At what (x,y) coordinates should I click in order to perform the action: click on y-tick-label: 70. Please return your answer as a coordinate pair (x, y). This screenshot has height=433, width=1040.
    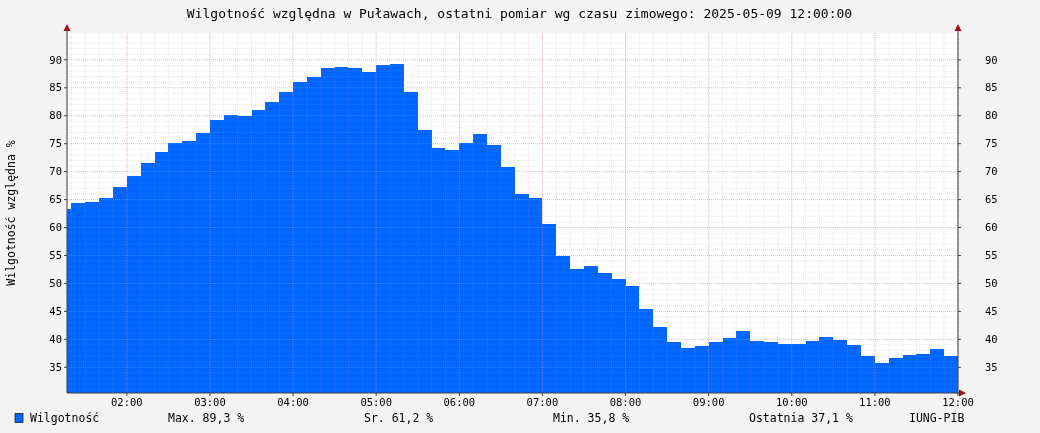
    Looking at the image, I should click on (55, 171).